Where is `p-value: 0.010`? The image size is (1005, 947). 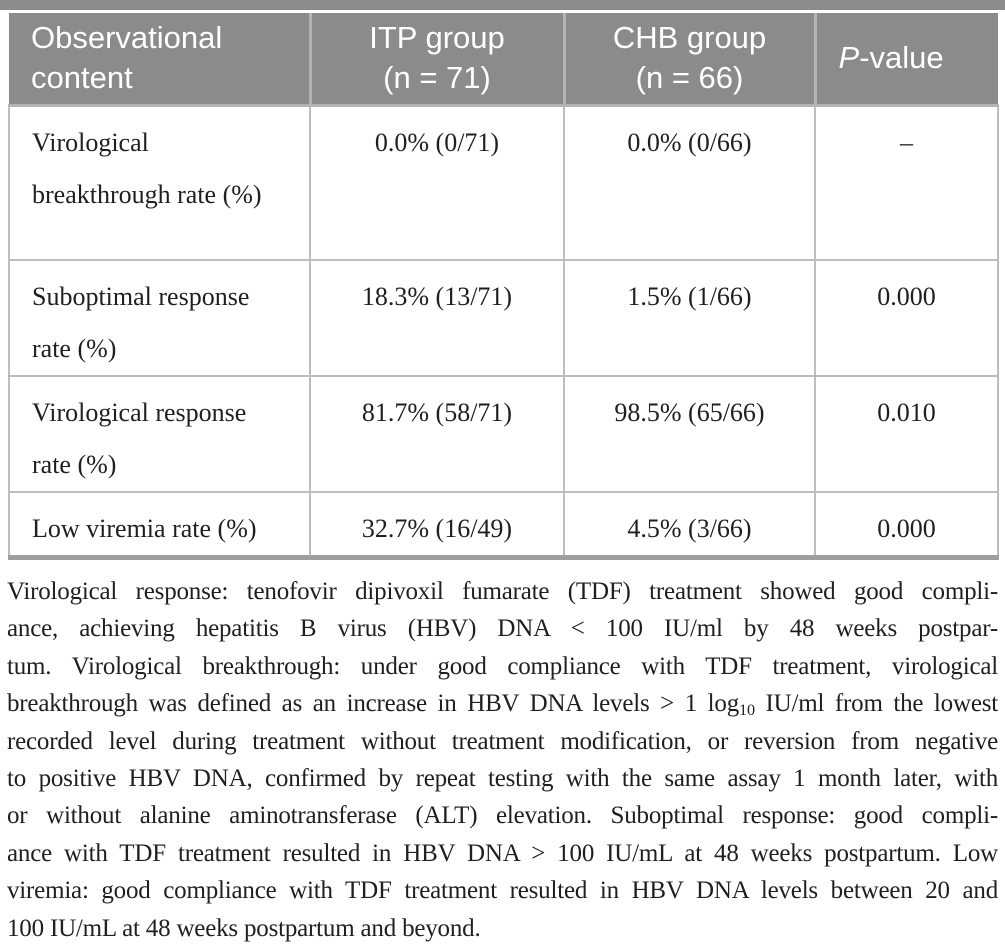
p-value: 0.010 is located at coordinates (906, 434).